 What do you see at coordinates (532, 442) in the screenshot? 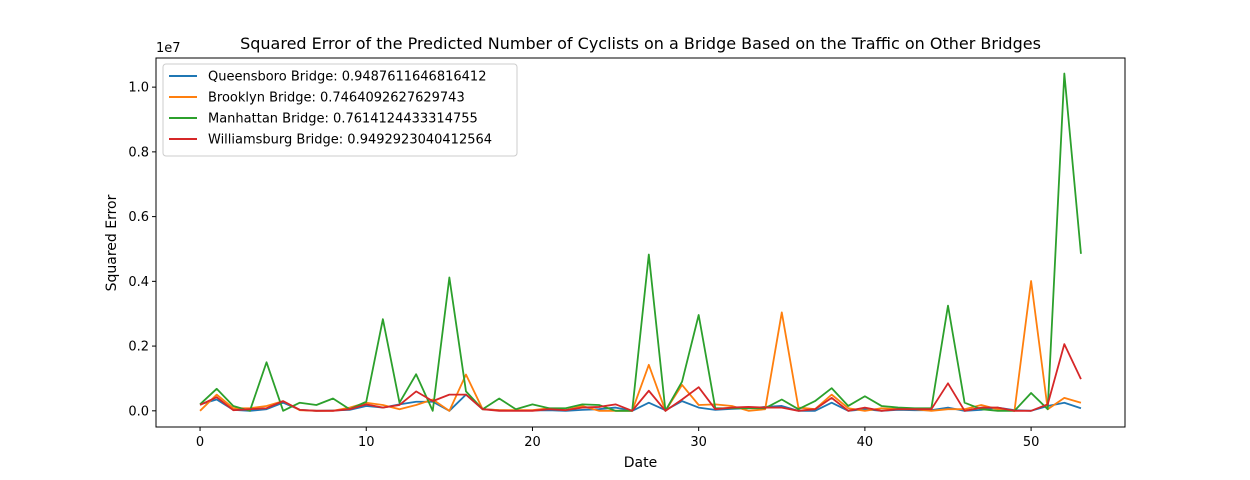
I see `x-tick-label: 20` at bounding box center [532, 442].